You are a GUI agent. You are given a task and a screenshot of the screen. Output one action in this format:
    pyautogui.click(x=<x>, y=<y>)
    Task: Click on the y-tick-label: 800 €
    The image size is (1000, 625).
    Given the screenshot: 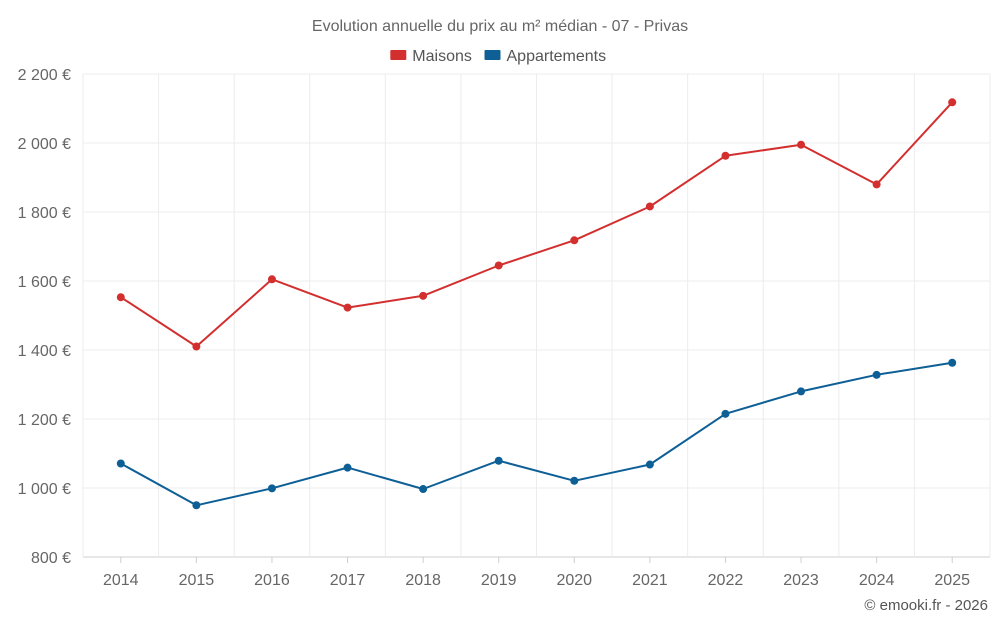 What is the action you would take?
    pyautogui.click(x=51, y=558)
    